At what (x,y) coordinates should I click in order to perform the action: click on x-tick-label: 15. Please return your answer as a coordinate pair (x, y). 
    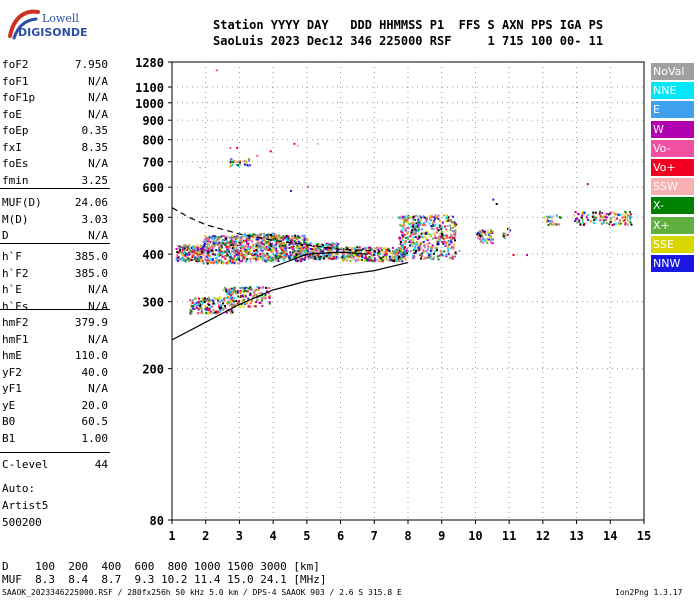
    Looking at the image, I should click on (644, 536).